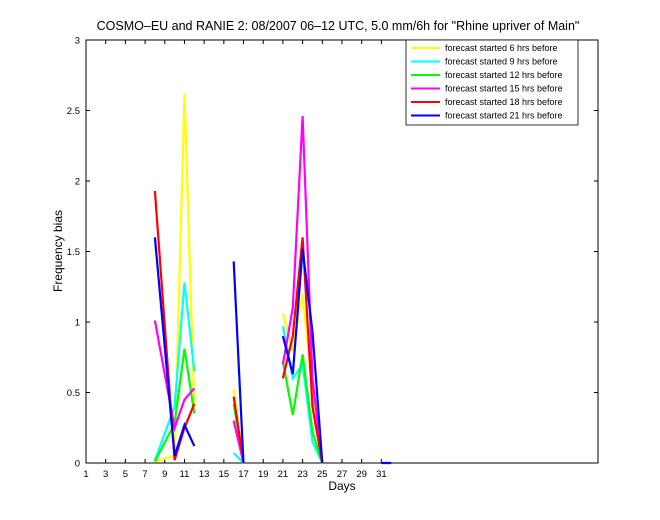  What do you see at coordinates (73, 111) in the screenshot?
I see `y-tick-label: 2.5` at bounding box center [73, 111].